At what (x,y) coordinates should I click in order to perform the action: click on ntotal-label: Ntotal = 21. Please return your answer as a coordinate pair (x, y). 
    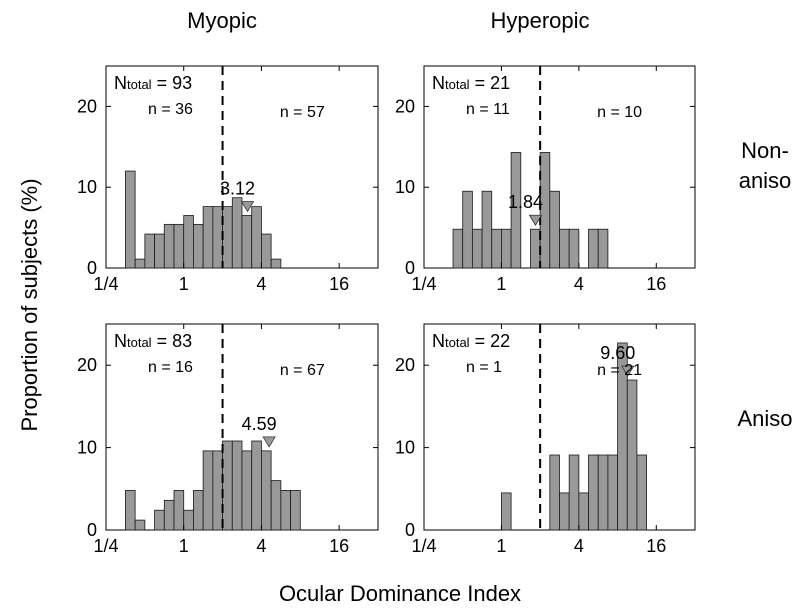
    Looking at the image, I should click on (471, 83).